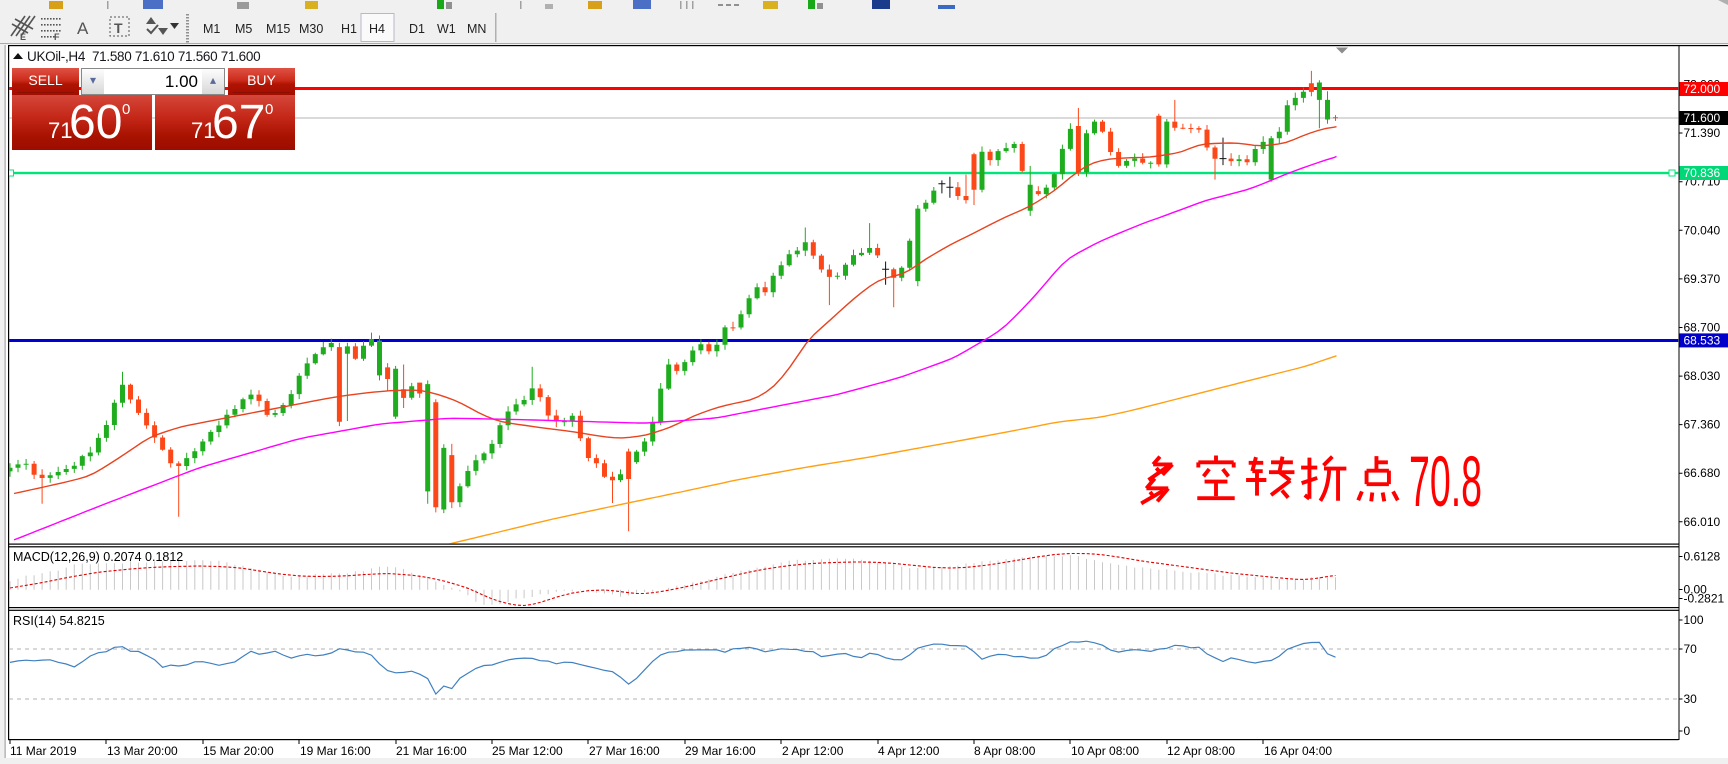 Image resolution: width=1728 pixels, height=764 pixels. What do you see at coordinates (349, 29) in the screenshot?
I see `svg-text: H1` at bounding box center [349, 29].